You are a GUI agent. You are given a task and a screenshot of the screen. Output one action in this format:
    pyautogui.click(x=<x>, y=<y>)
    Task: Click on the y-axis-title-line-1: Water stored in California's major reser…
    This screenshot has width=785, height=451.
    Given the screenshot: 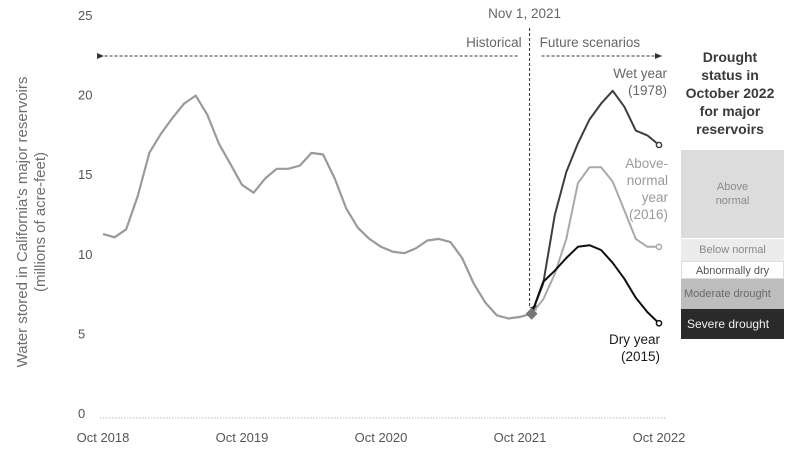 What is the action you would take?
    pyautogui.click(x=22, y=222)
    